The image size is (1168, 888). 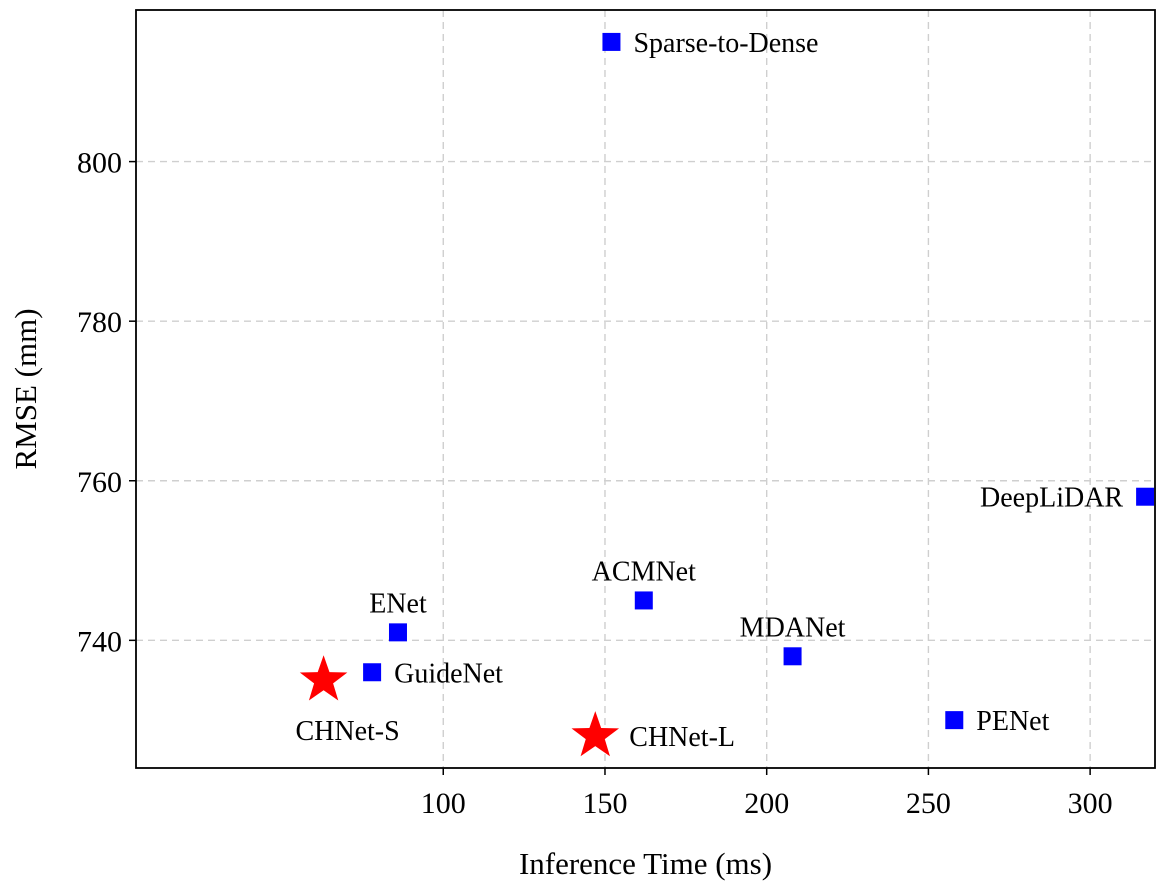 What do you see at coordinates (99, 163) in the screenshot?
I see `y-tick-label: 800` at bounding box center [99, 163].